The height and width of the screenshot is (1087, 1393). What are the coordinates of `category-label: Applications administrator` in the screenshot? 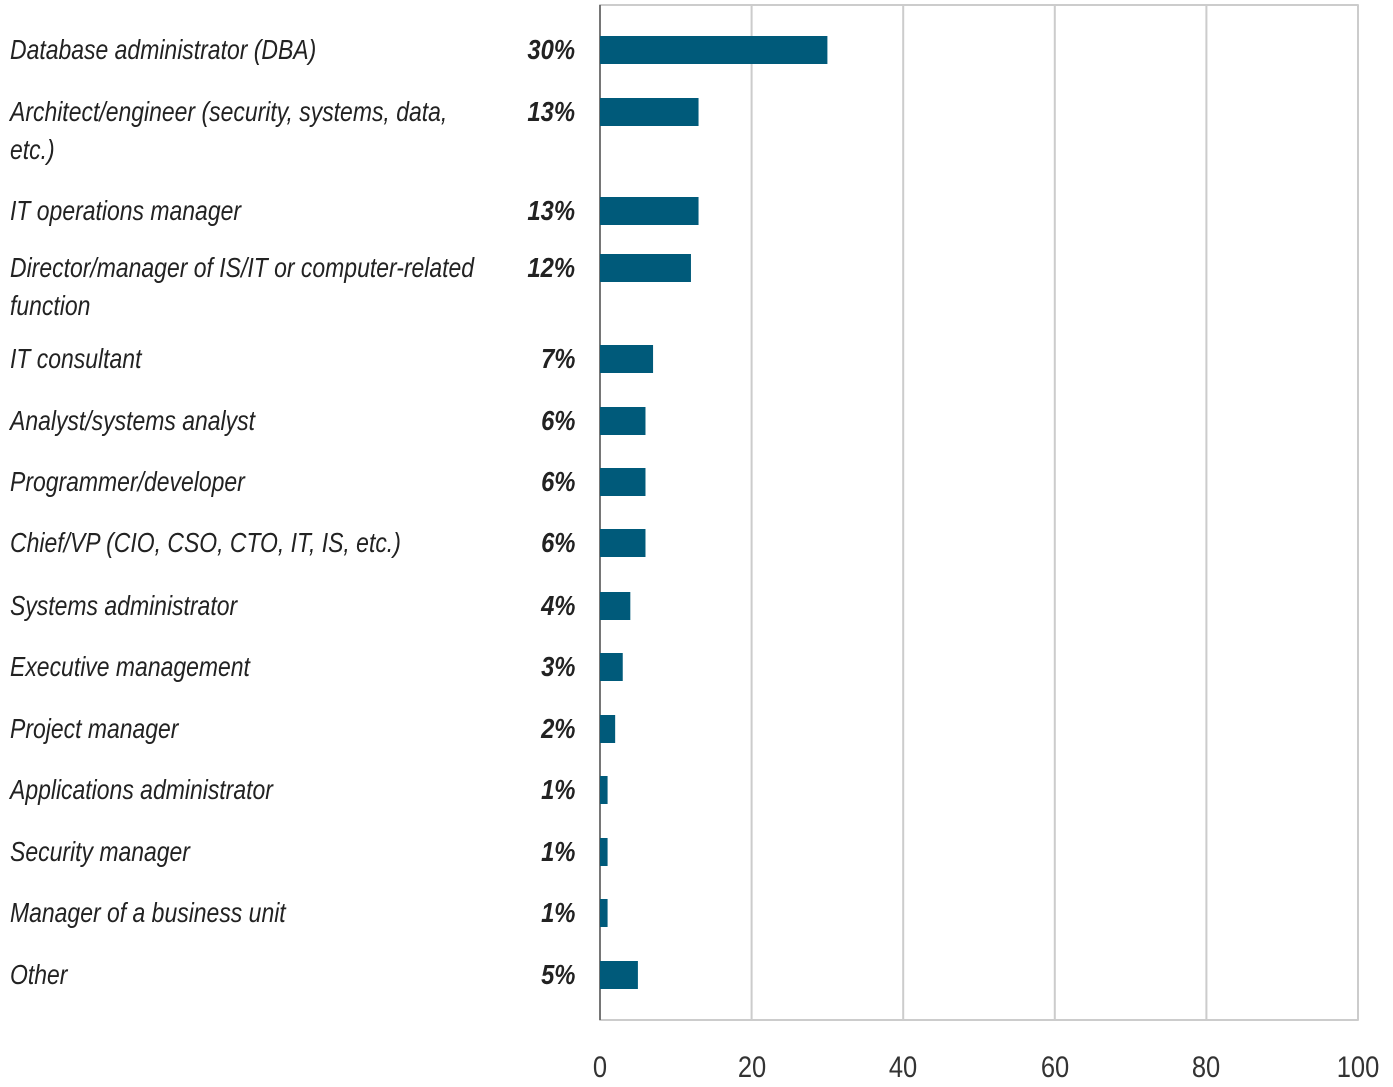 It's located at (141, 789).